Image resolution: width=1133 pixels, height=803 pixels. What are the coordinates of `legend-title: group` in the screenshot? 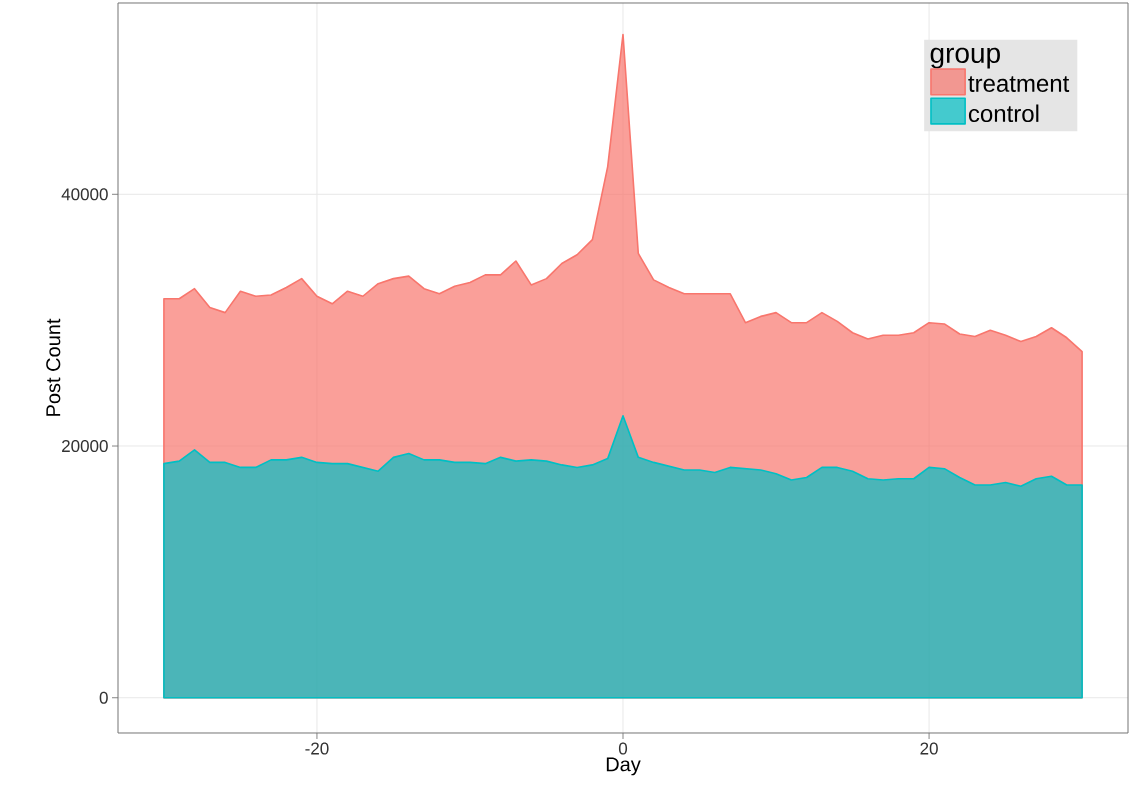 It's located at (965, 58).